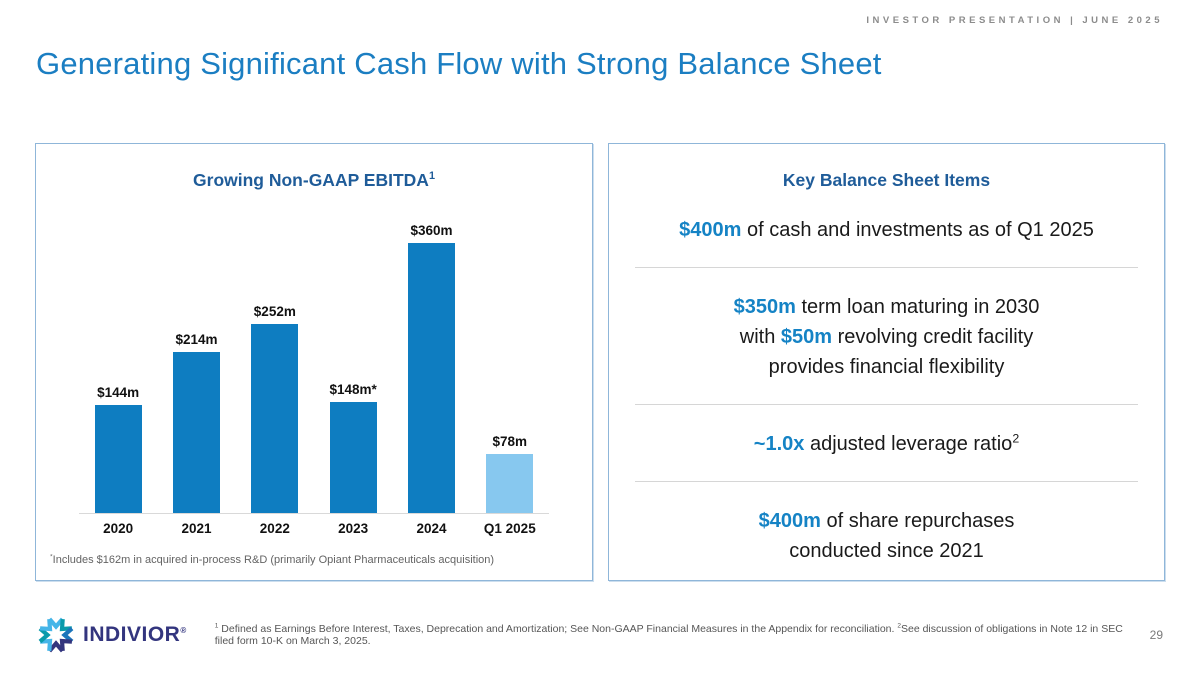  I want to click on footnote-marker: *, so click(51, 557).